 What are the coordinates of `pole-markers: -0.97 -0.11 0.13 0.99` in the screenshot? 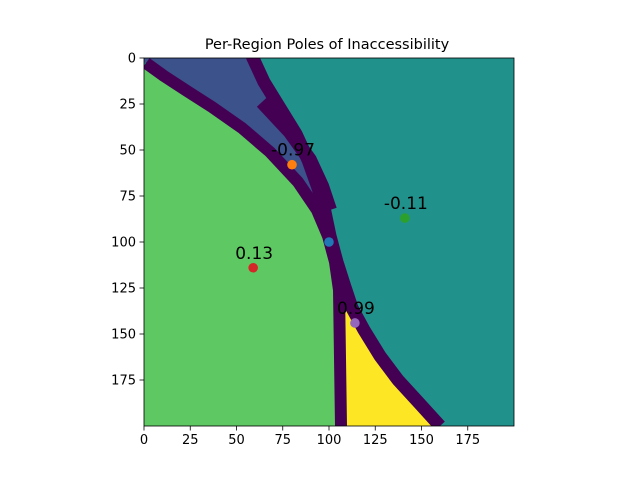 It's located at (331, 234).